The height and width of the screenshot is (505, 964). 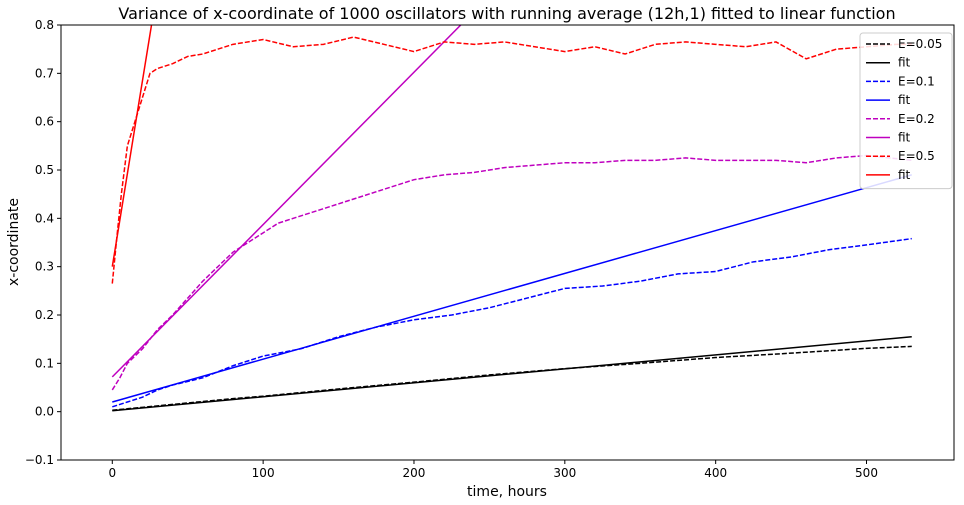 I want to click on legend-label: E=0.1, so click(x=916, y=81).